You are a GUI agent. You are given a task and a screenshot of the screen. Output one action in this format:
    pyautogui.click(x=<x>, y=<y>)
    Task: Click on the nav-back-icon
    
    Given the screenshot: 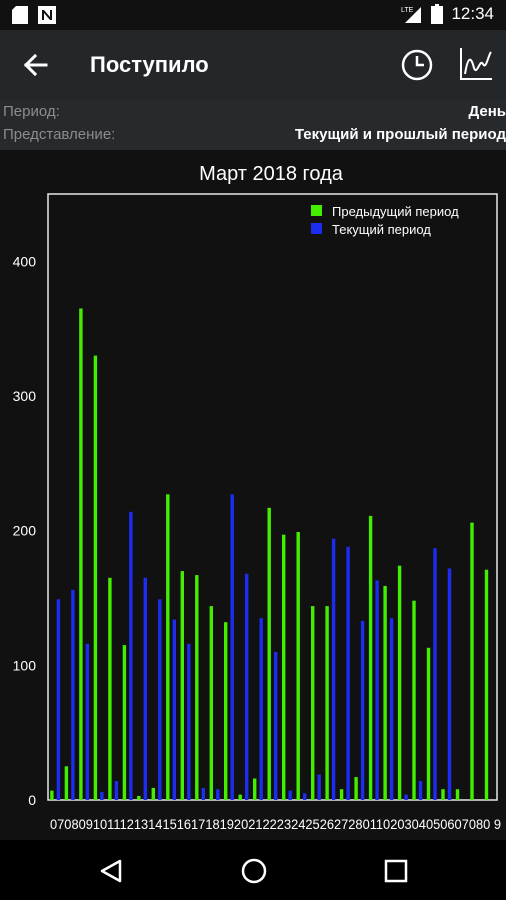 What is the action you would take?
    pyautogui.click(x=111, y=871)
    